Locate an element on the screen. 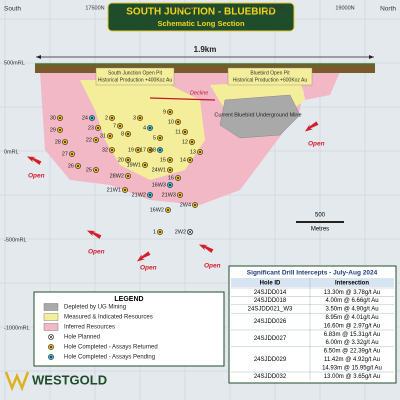 This screenshot has width=400, height=400. legend-label: Hole Planned is located at coordinates (82, 338).